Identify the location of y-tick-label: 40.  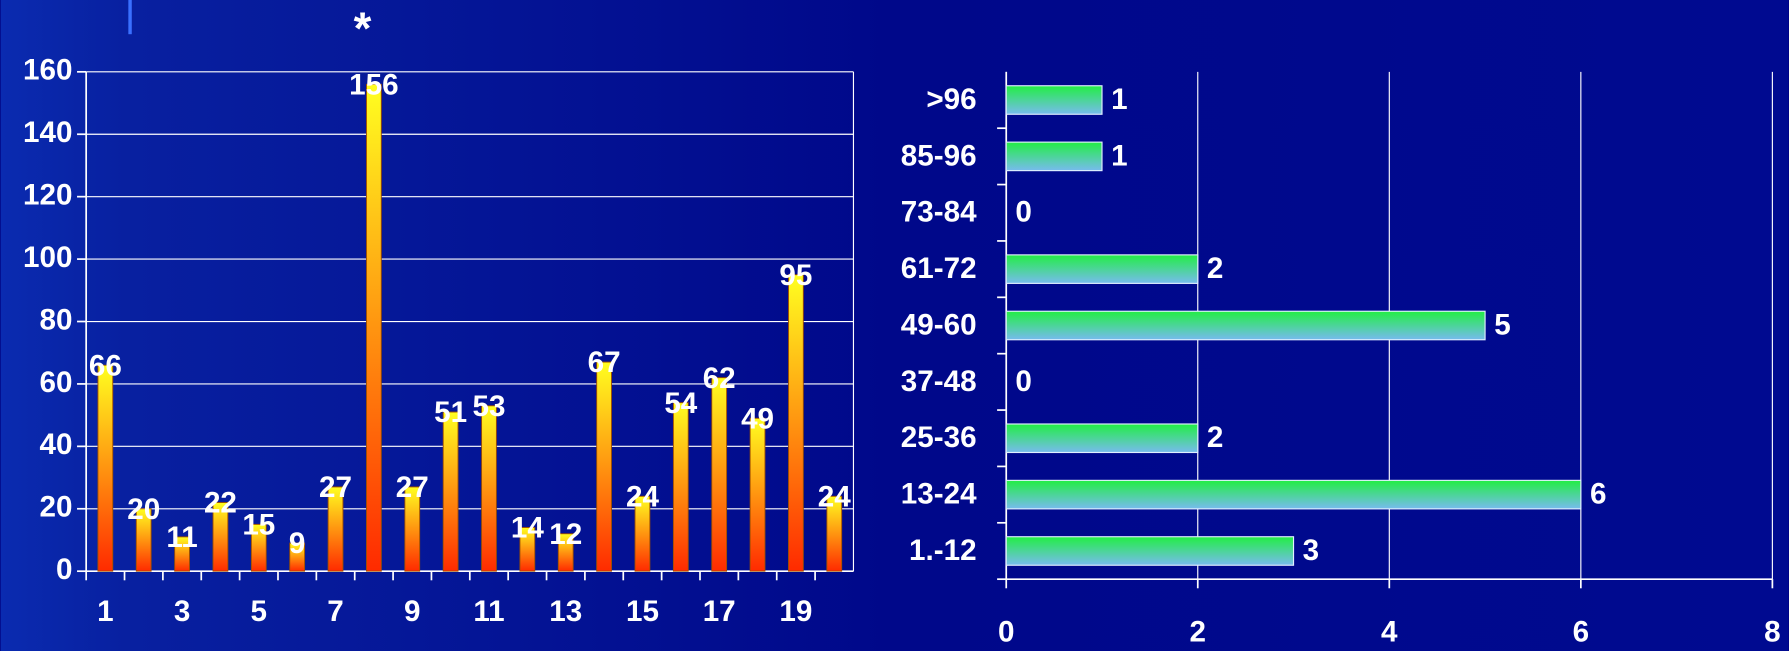
(56, 444).